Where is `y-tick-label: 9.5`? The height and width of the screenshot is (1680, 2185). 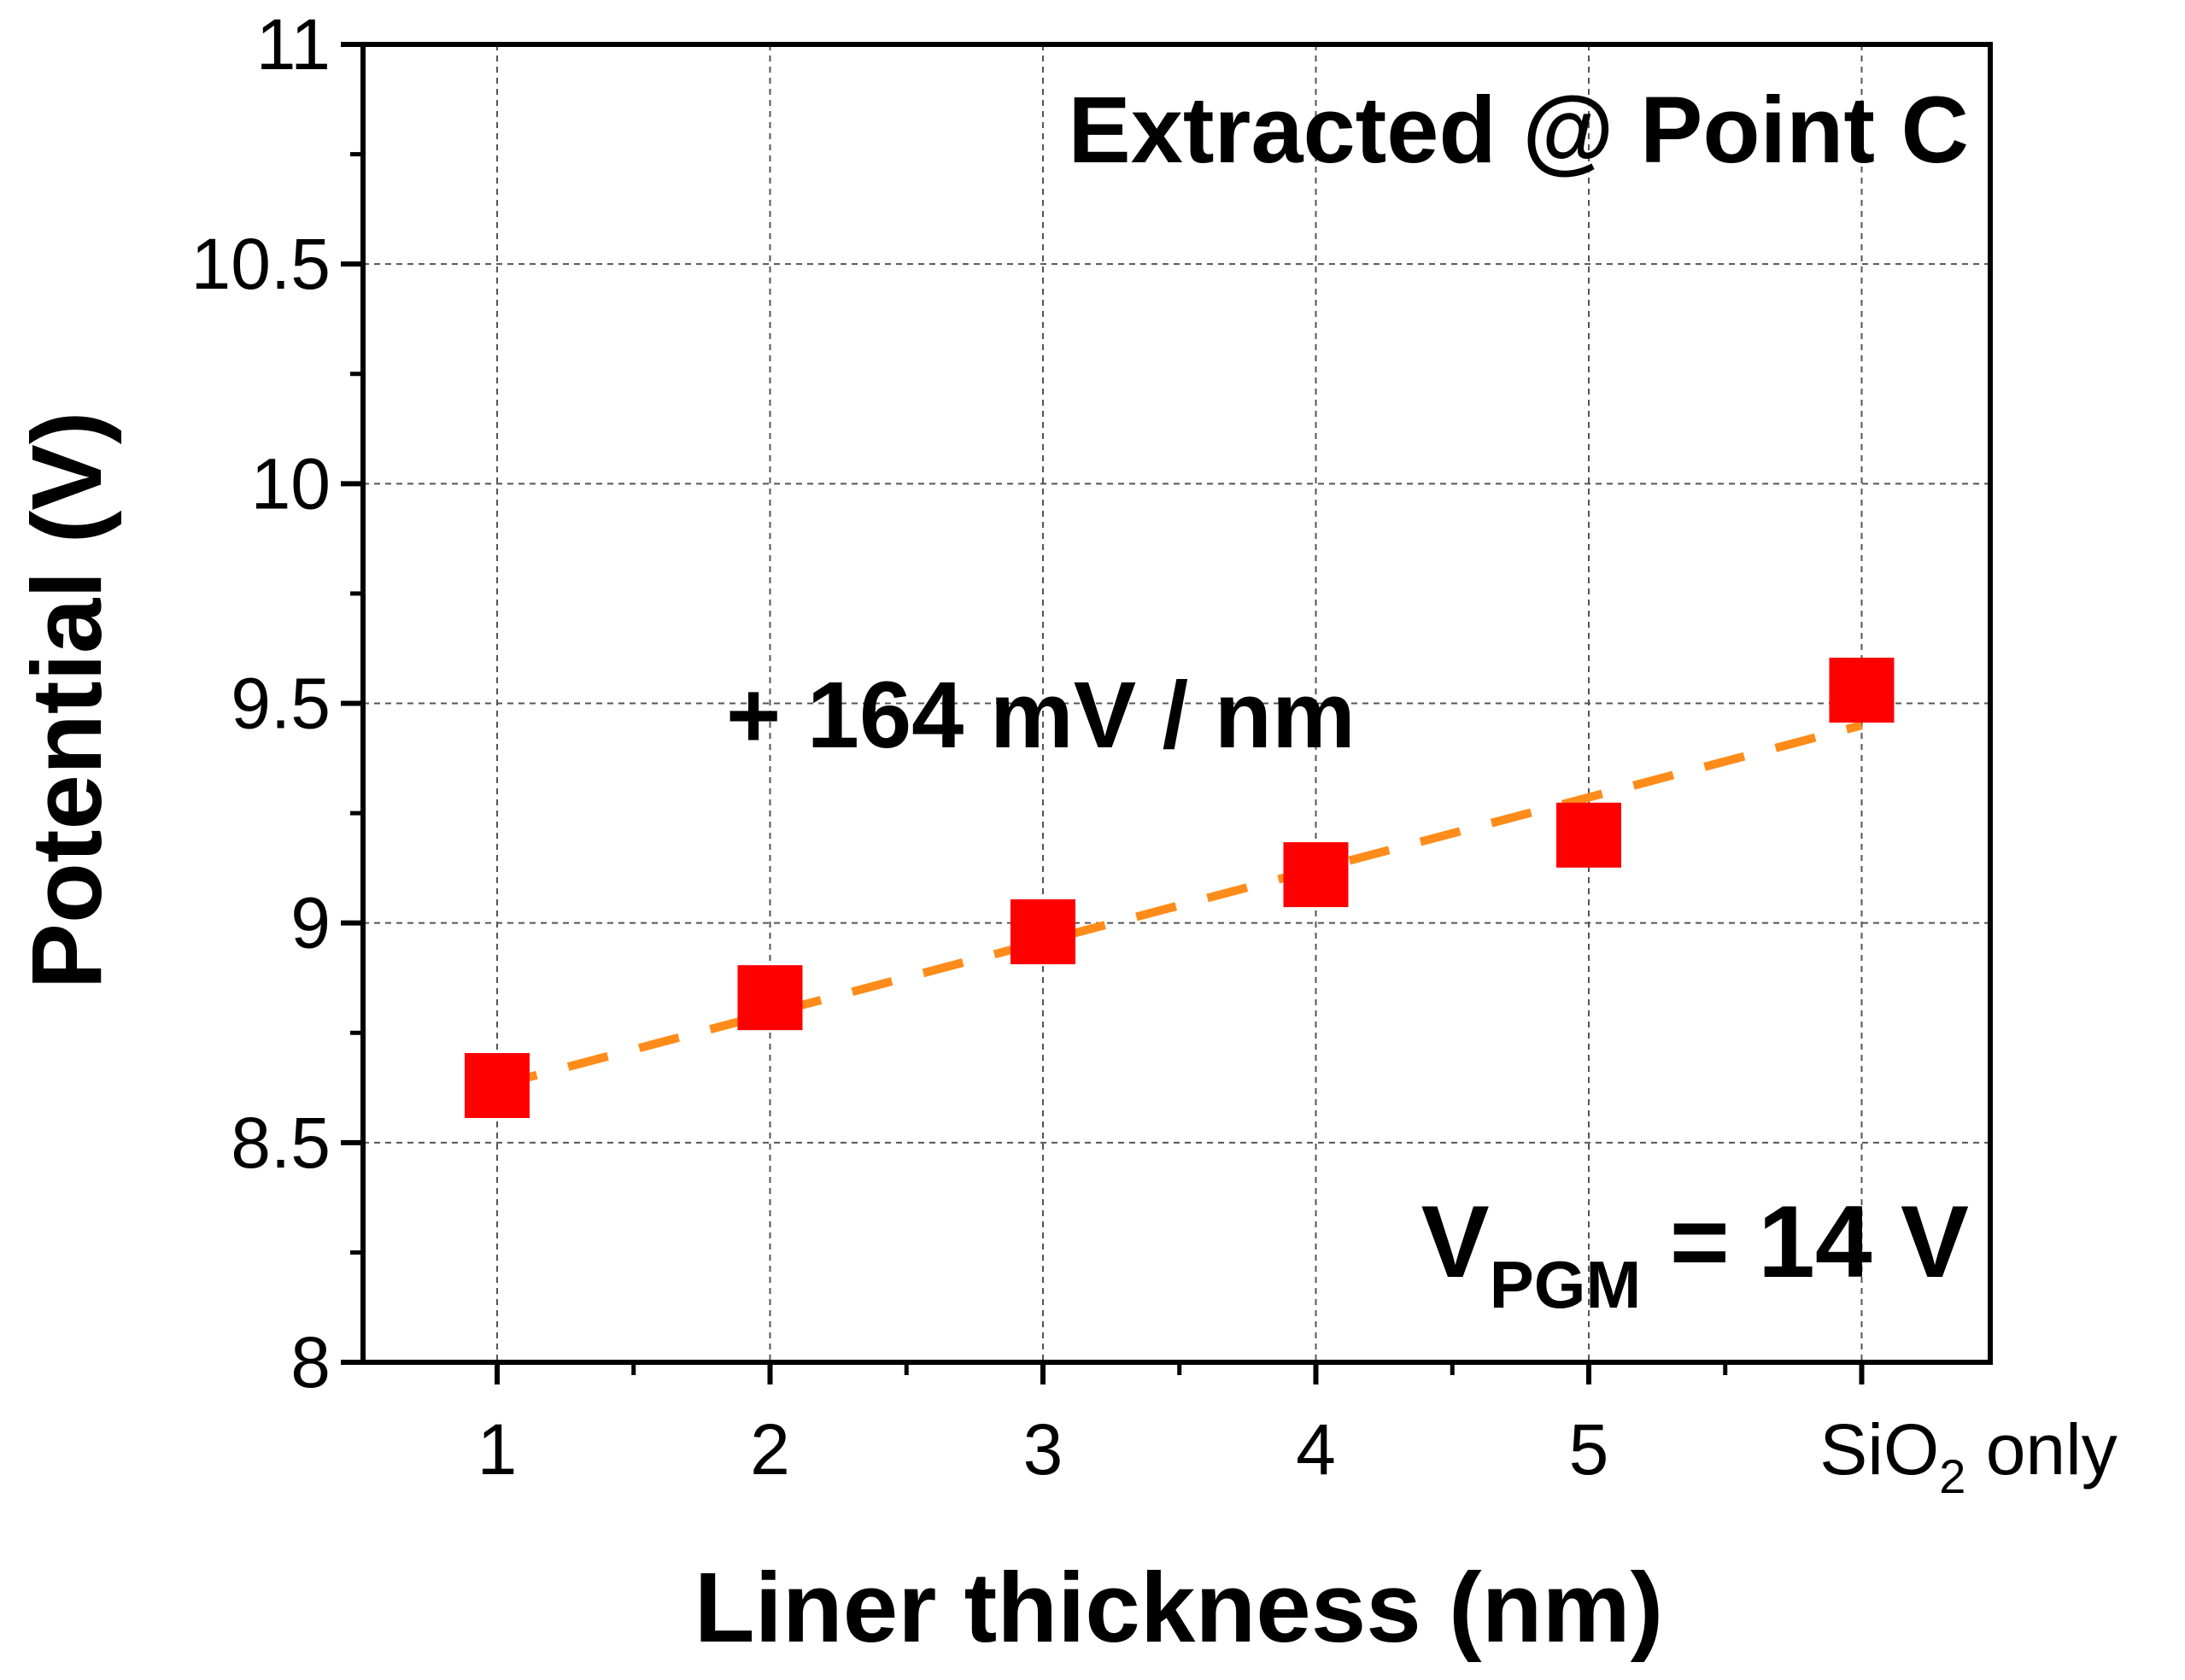
y-tick-label: 9.5 is located at coordinates (281, 704).